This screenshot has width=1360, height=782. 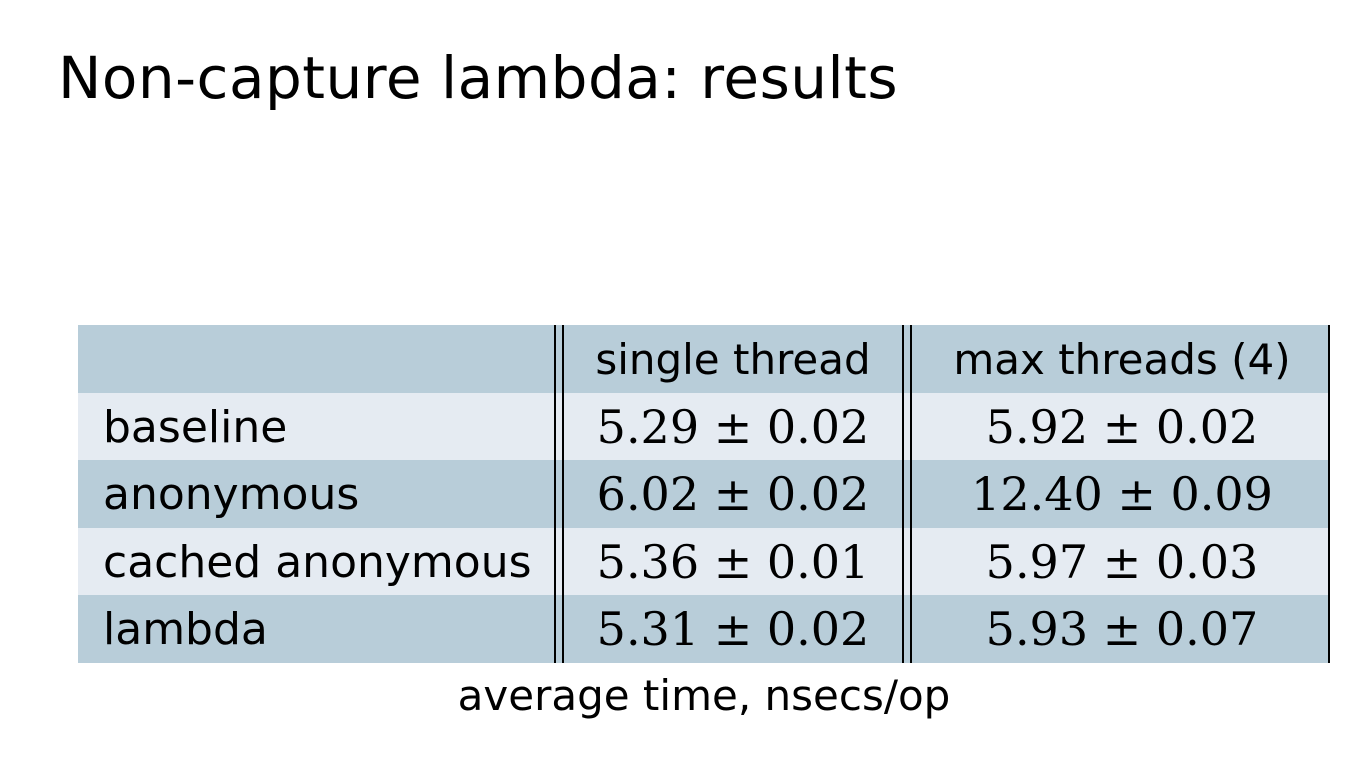 I want to click on table-row: anonymous 6.02 ± 0.02 12.40 ± 0.09, so click(x=704, y=494).